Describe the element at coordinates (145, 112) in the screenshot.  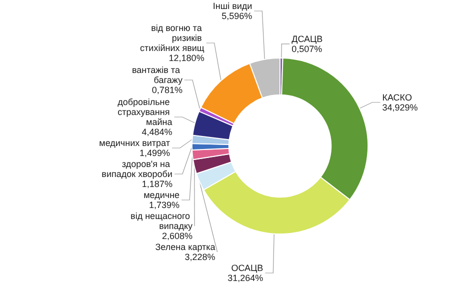
I see `slice-label: добровільне страхування майна` at that location.